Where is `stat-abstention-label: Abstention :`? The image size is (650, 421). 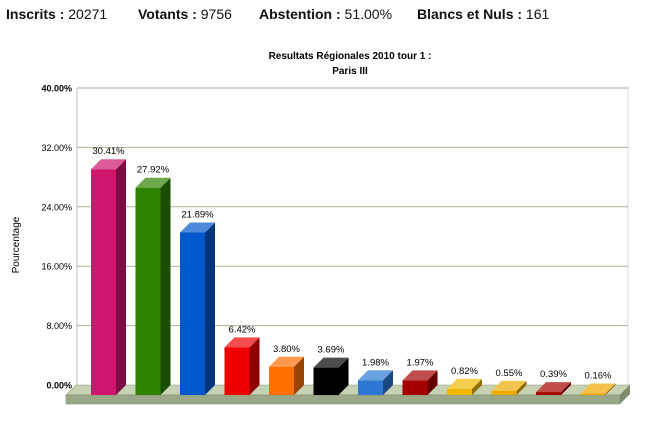 stat-abstention-label: Abstention : is located at coordinates (300, 14).